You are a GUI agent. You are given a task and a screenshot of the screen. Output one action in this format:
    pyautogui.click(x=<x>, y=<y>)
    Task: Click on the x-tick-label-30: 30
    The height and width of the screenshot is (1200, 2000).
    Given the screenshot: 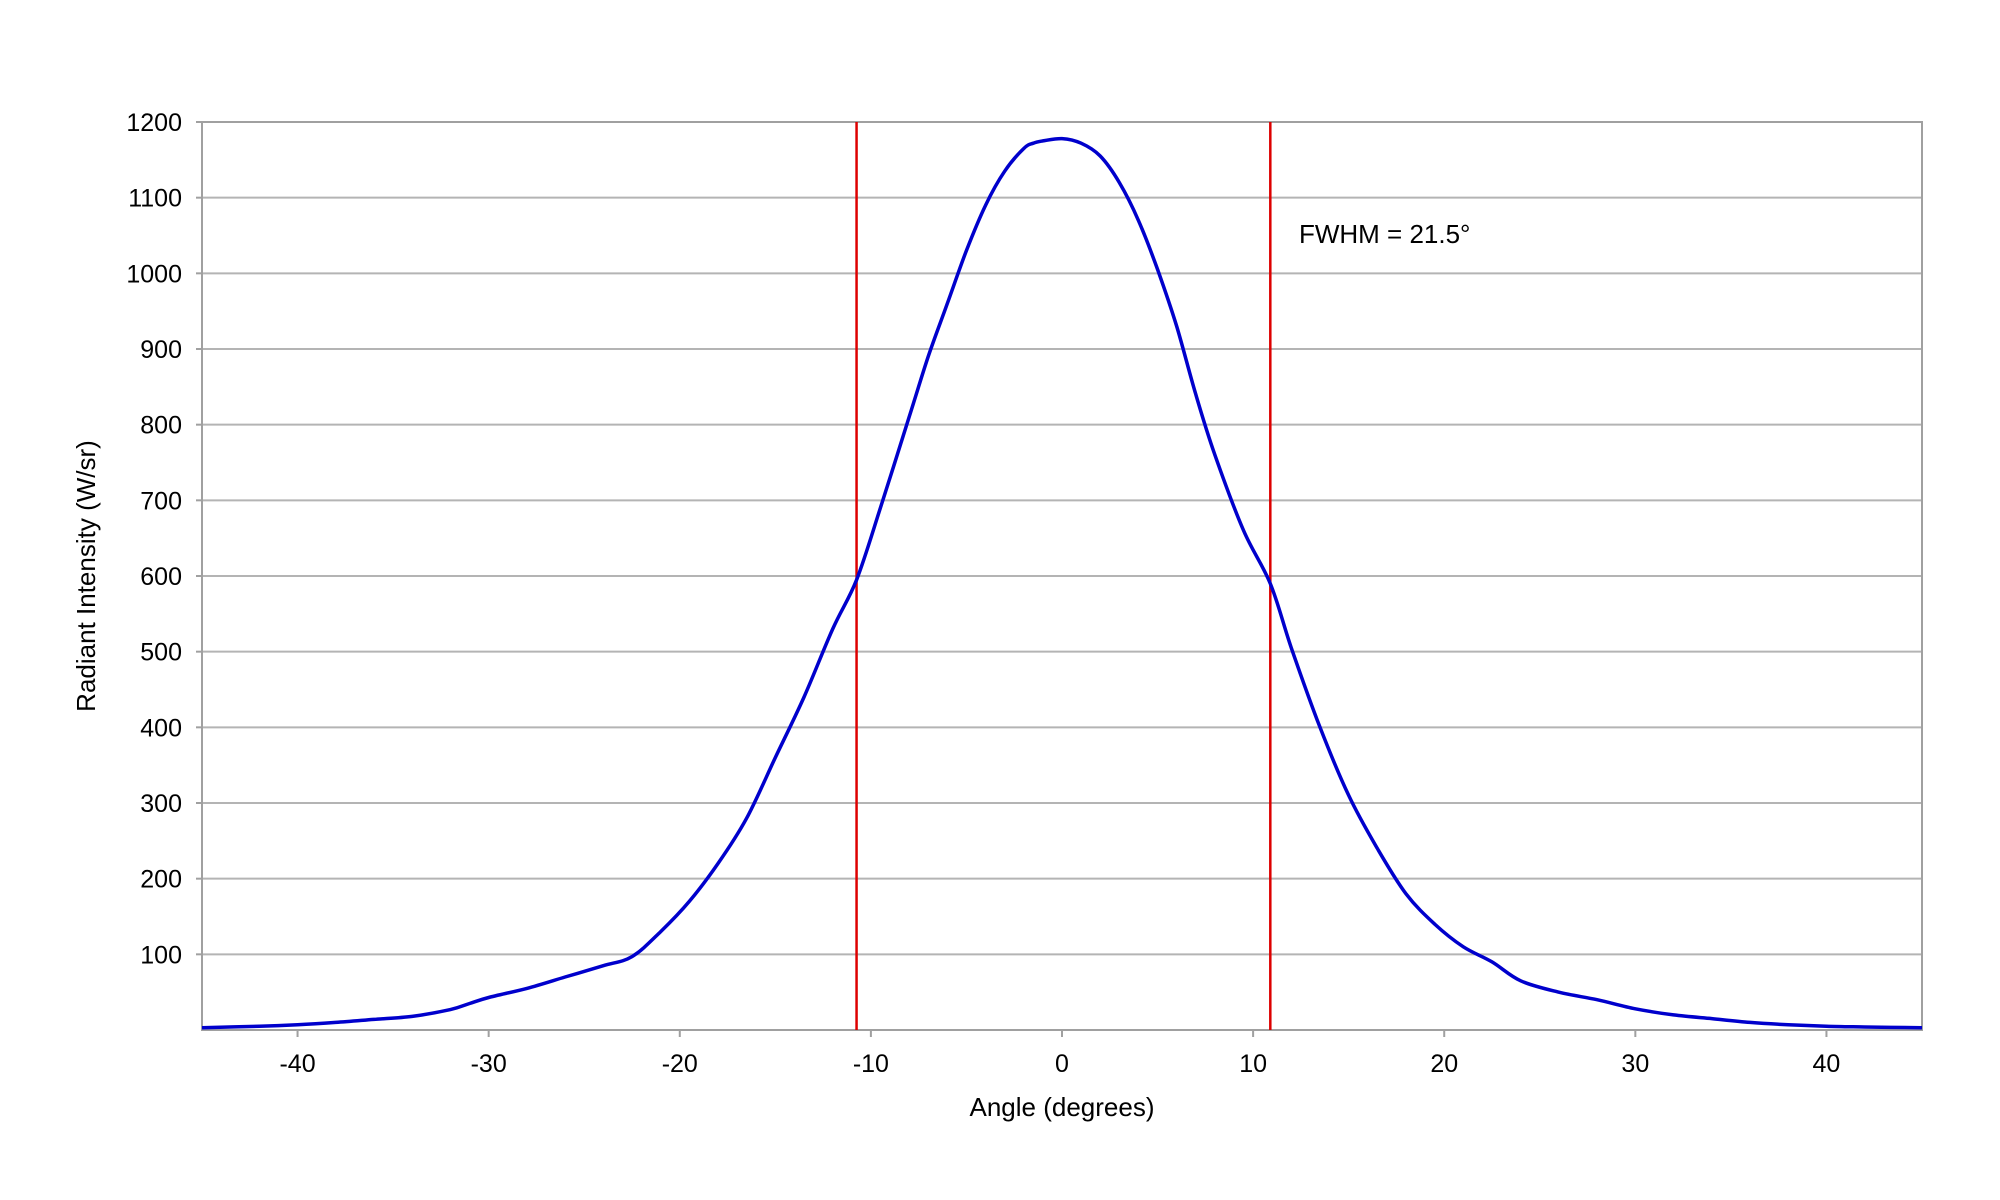 What is the action you would take?
    pyautogui.click(x=1635, y=1064)
    